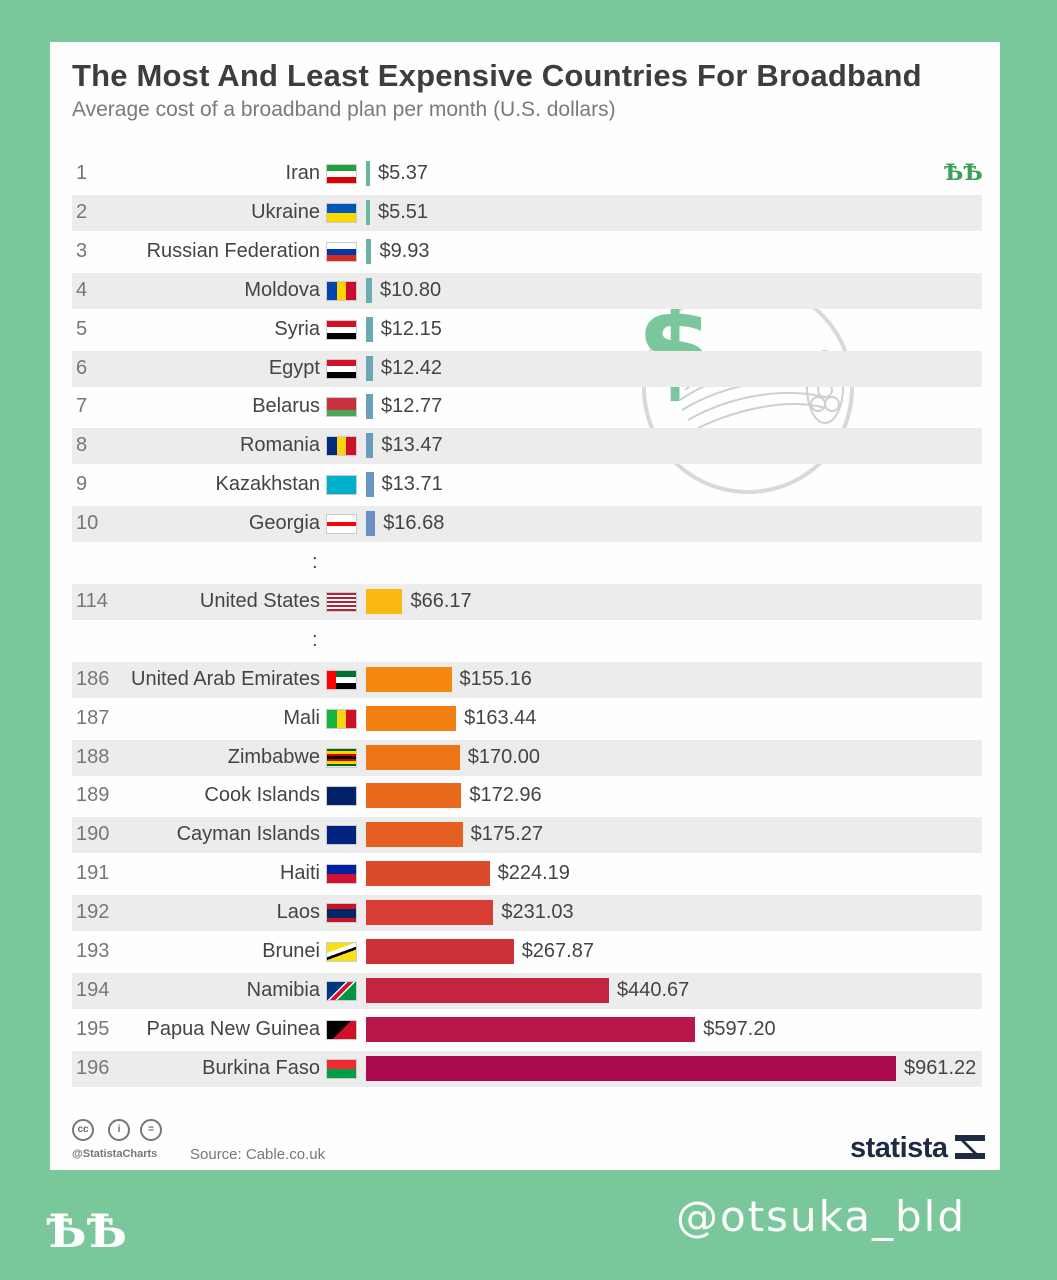 The height and width of the screenshot is (1280, 1057). Describe the element at coordinates (248, 834) in the screenshot. I see `country-label: Cayman Islands` at that location.